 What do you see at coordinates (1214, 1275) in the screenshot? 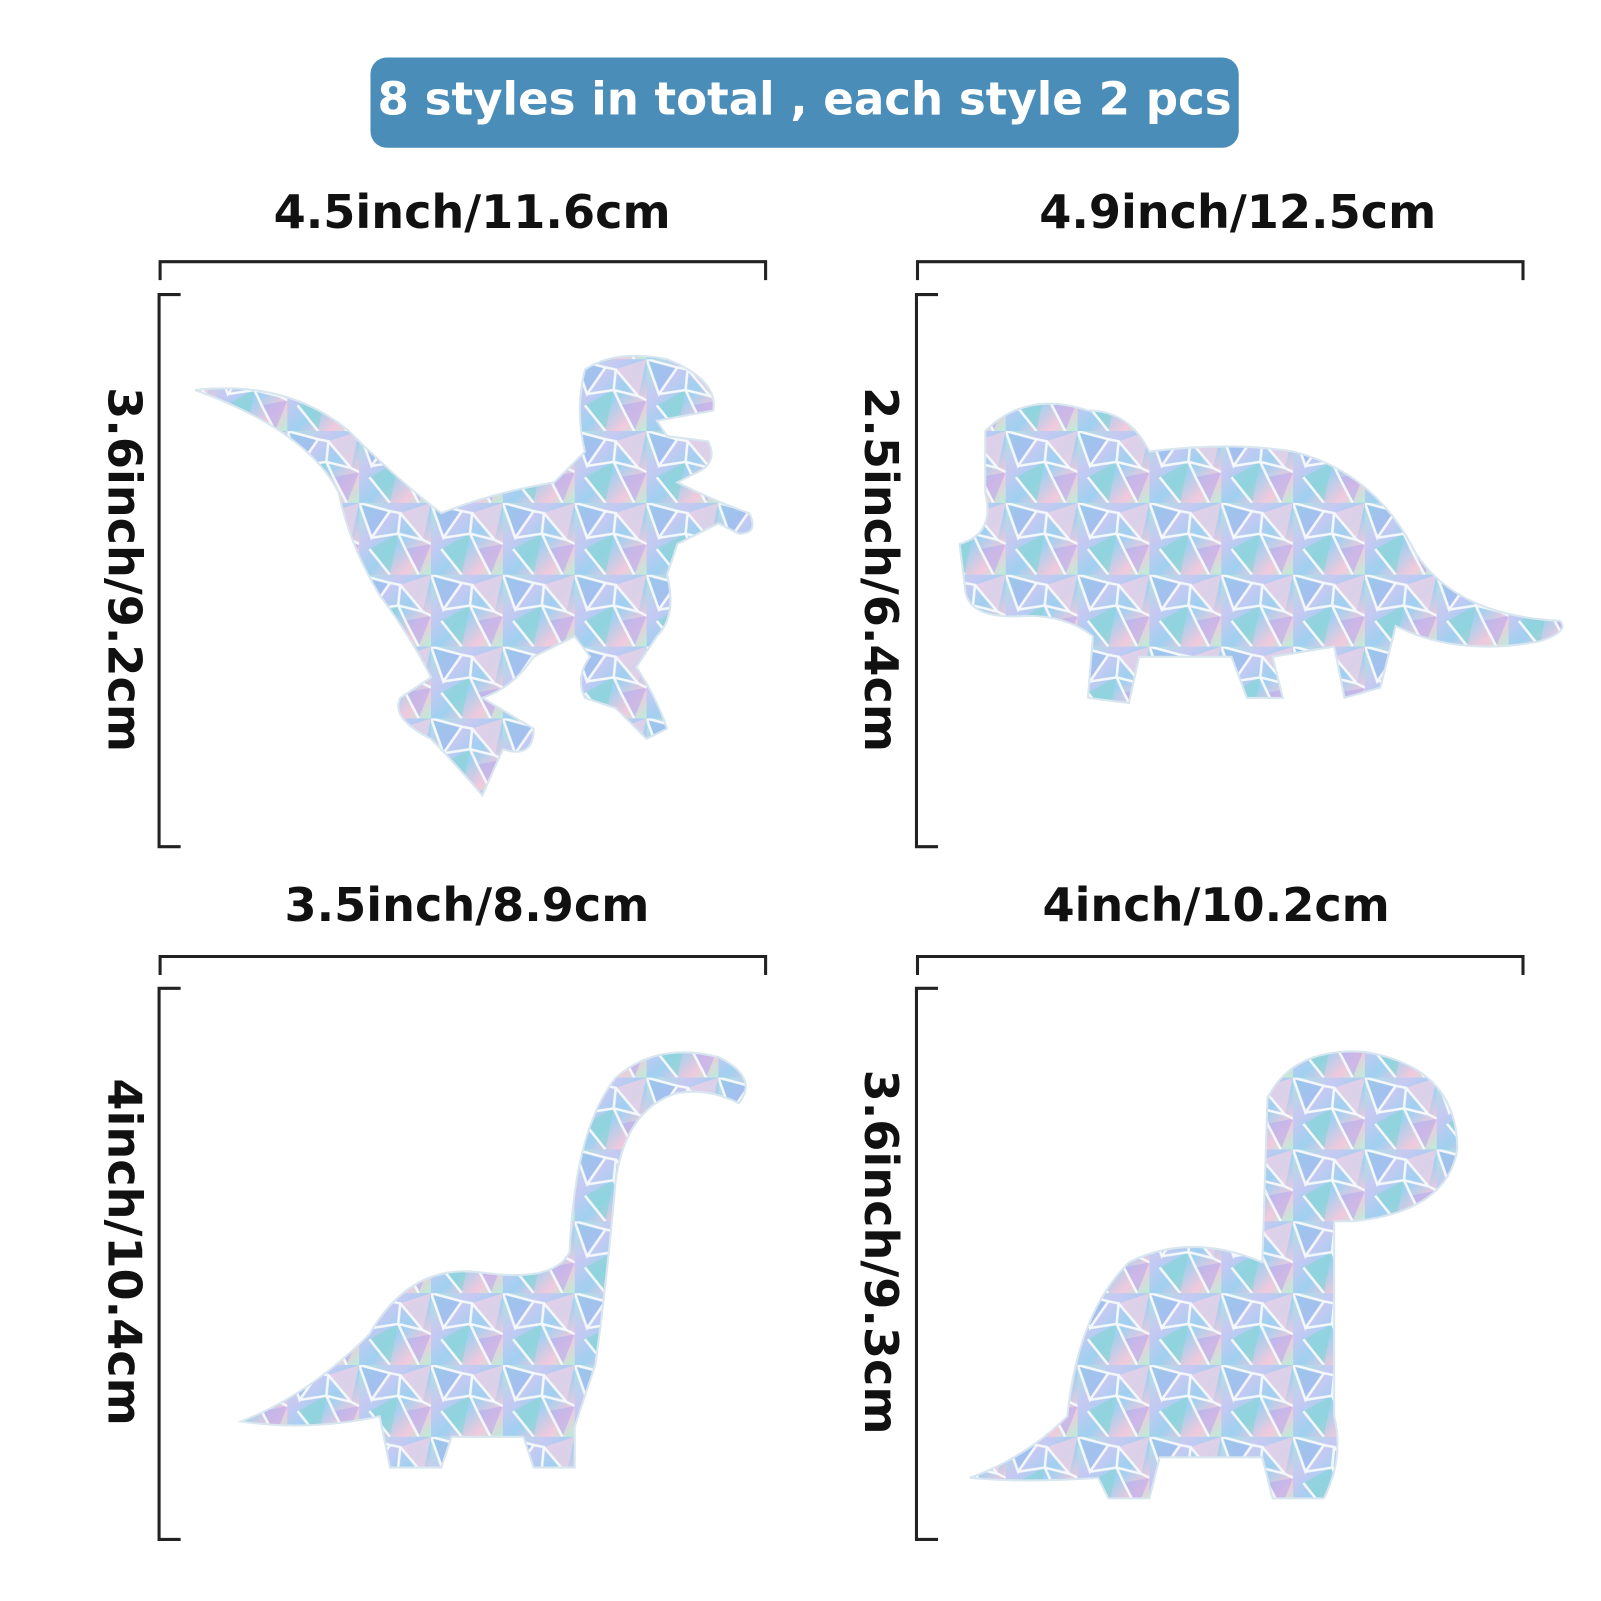
I see `longneck-sticker` at bounding box center [1214, 1275].